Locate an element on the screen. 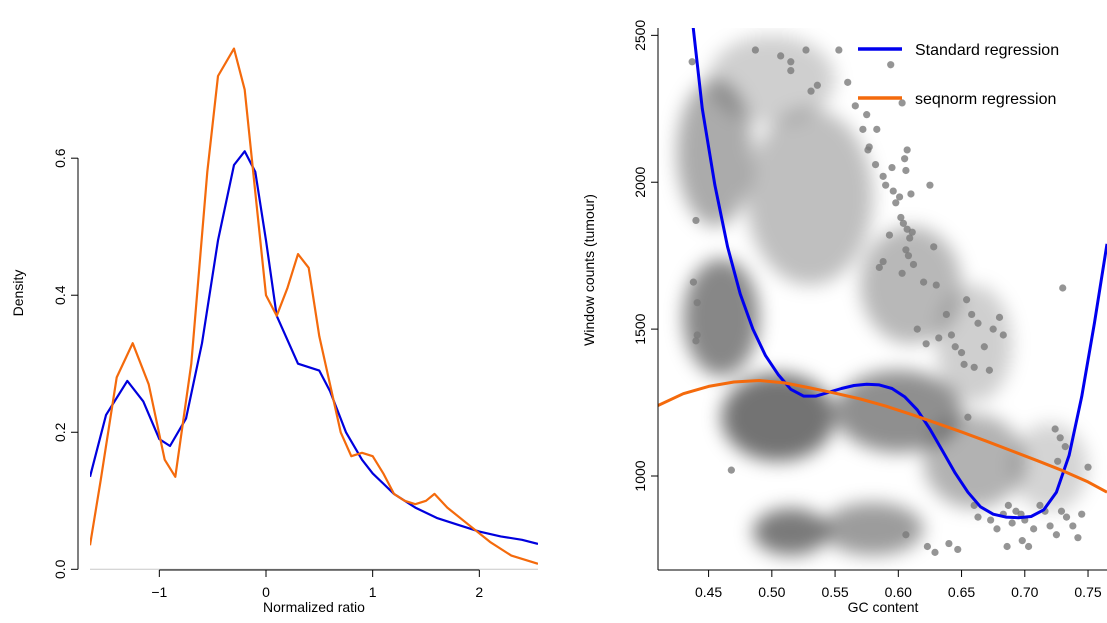 The image size is (1107, 623). x-tick-label: 0 is located at coordinates (266, 592).